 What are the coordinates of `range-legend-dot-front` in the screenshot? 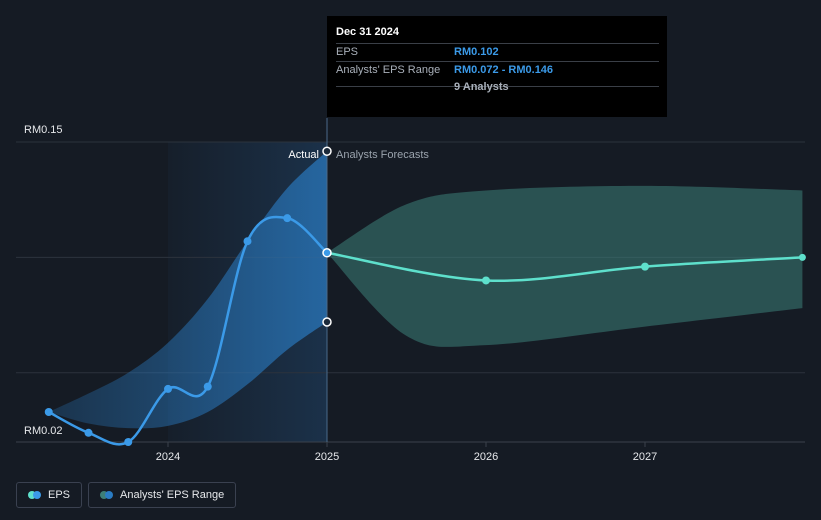 It's located at (109, 495).